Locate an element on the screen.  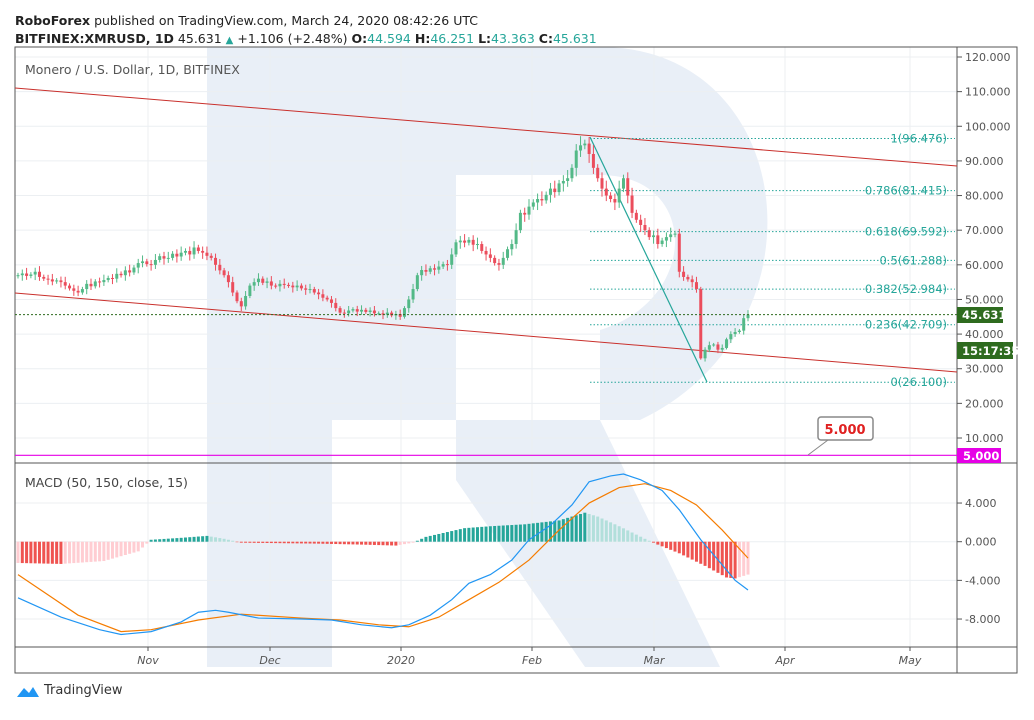
fib-trend-line is located at coordinates (648, 259).